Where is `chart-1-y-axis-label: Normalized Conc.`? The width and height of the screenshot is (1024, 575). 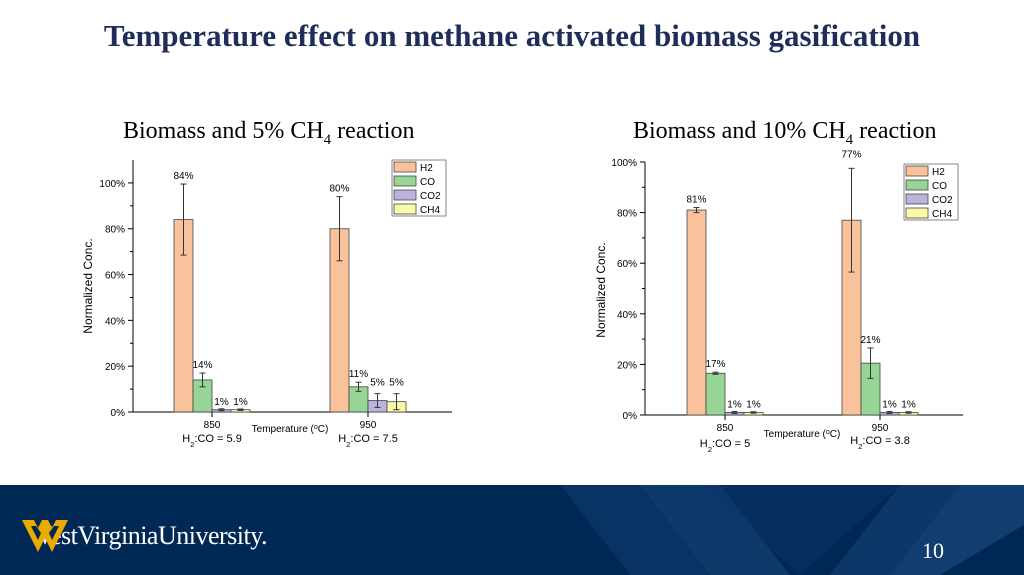 chart-1-y-axis-label: Normalized Conc. is located at coordinates (88, 285).